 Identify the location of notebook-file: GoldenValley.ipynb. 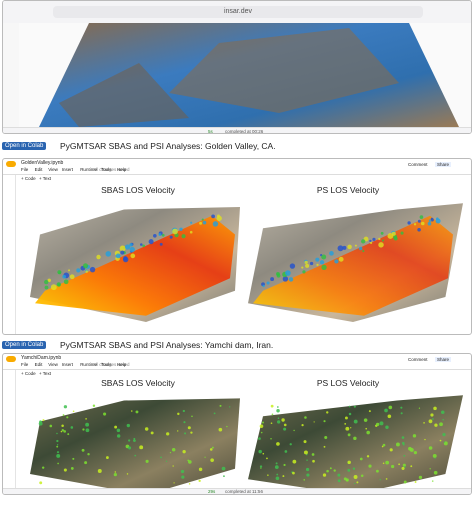
(42, 163).